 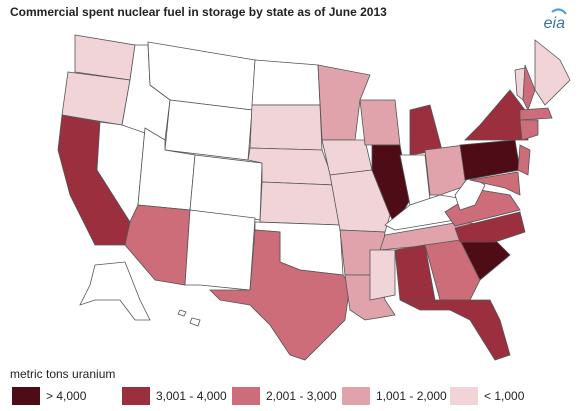 I want to click on legend-label: 2,001 - 3,000, so click(x=301, y=396).